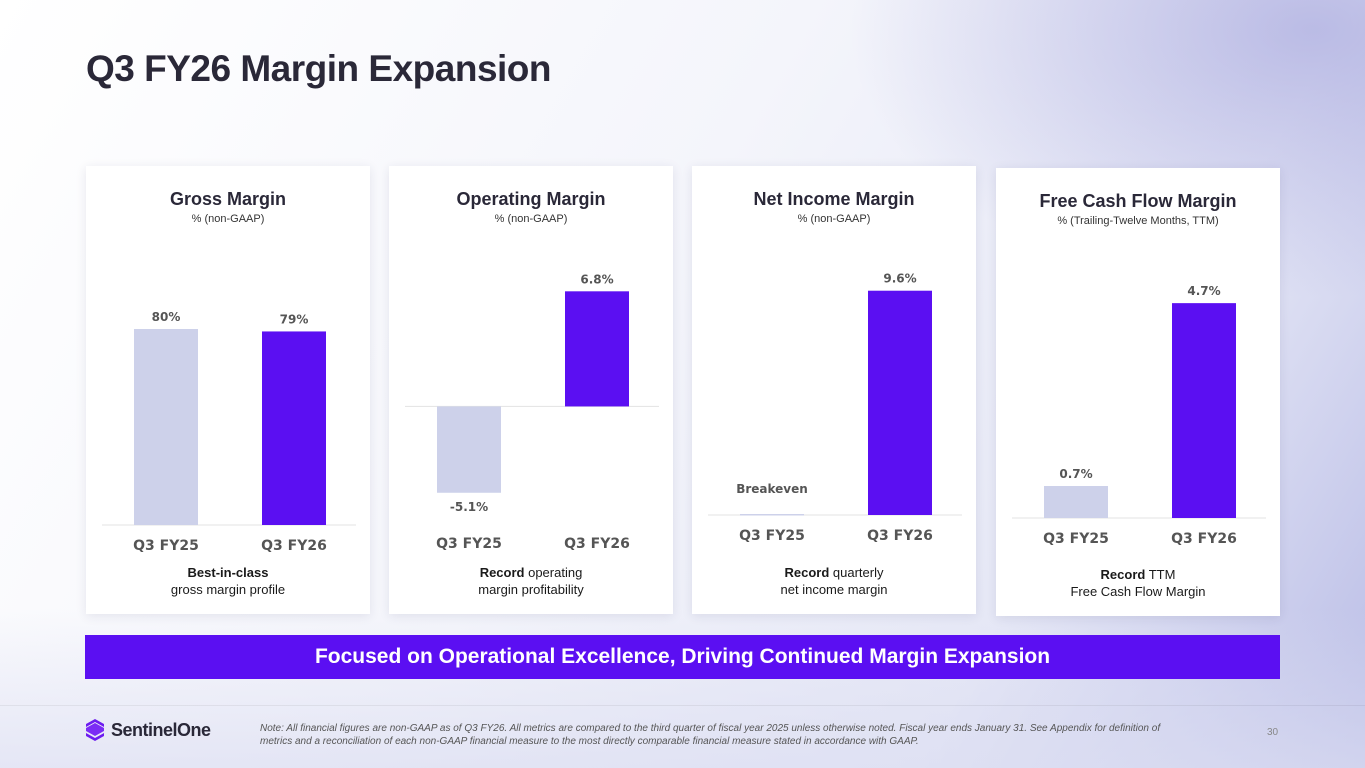 The width and height of the screenshot is (1365, 768). Describe the element at coordinates (835, 408) in the screenshot. I see `net-income-margin-chart: Breakeven Q3 FY25 9.6% Q3 FY26` at that location.